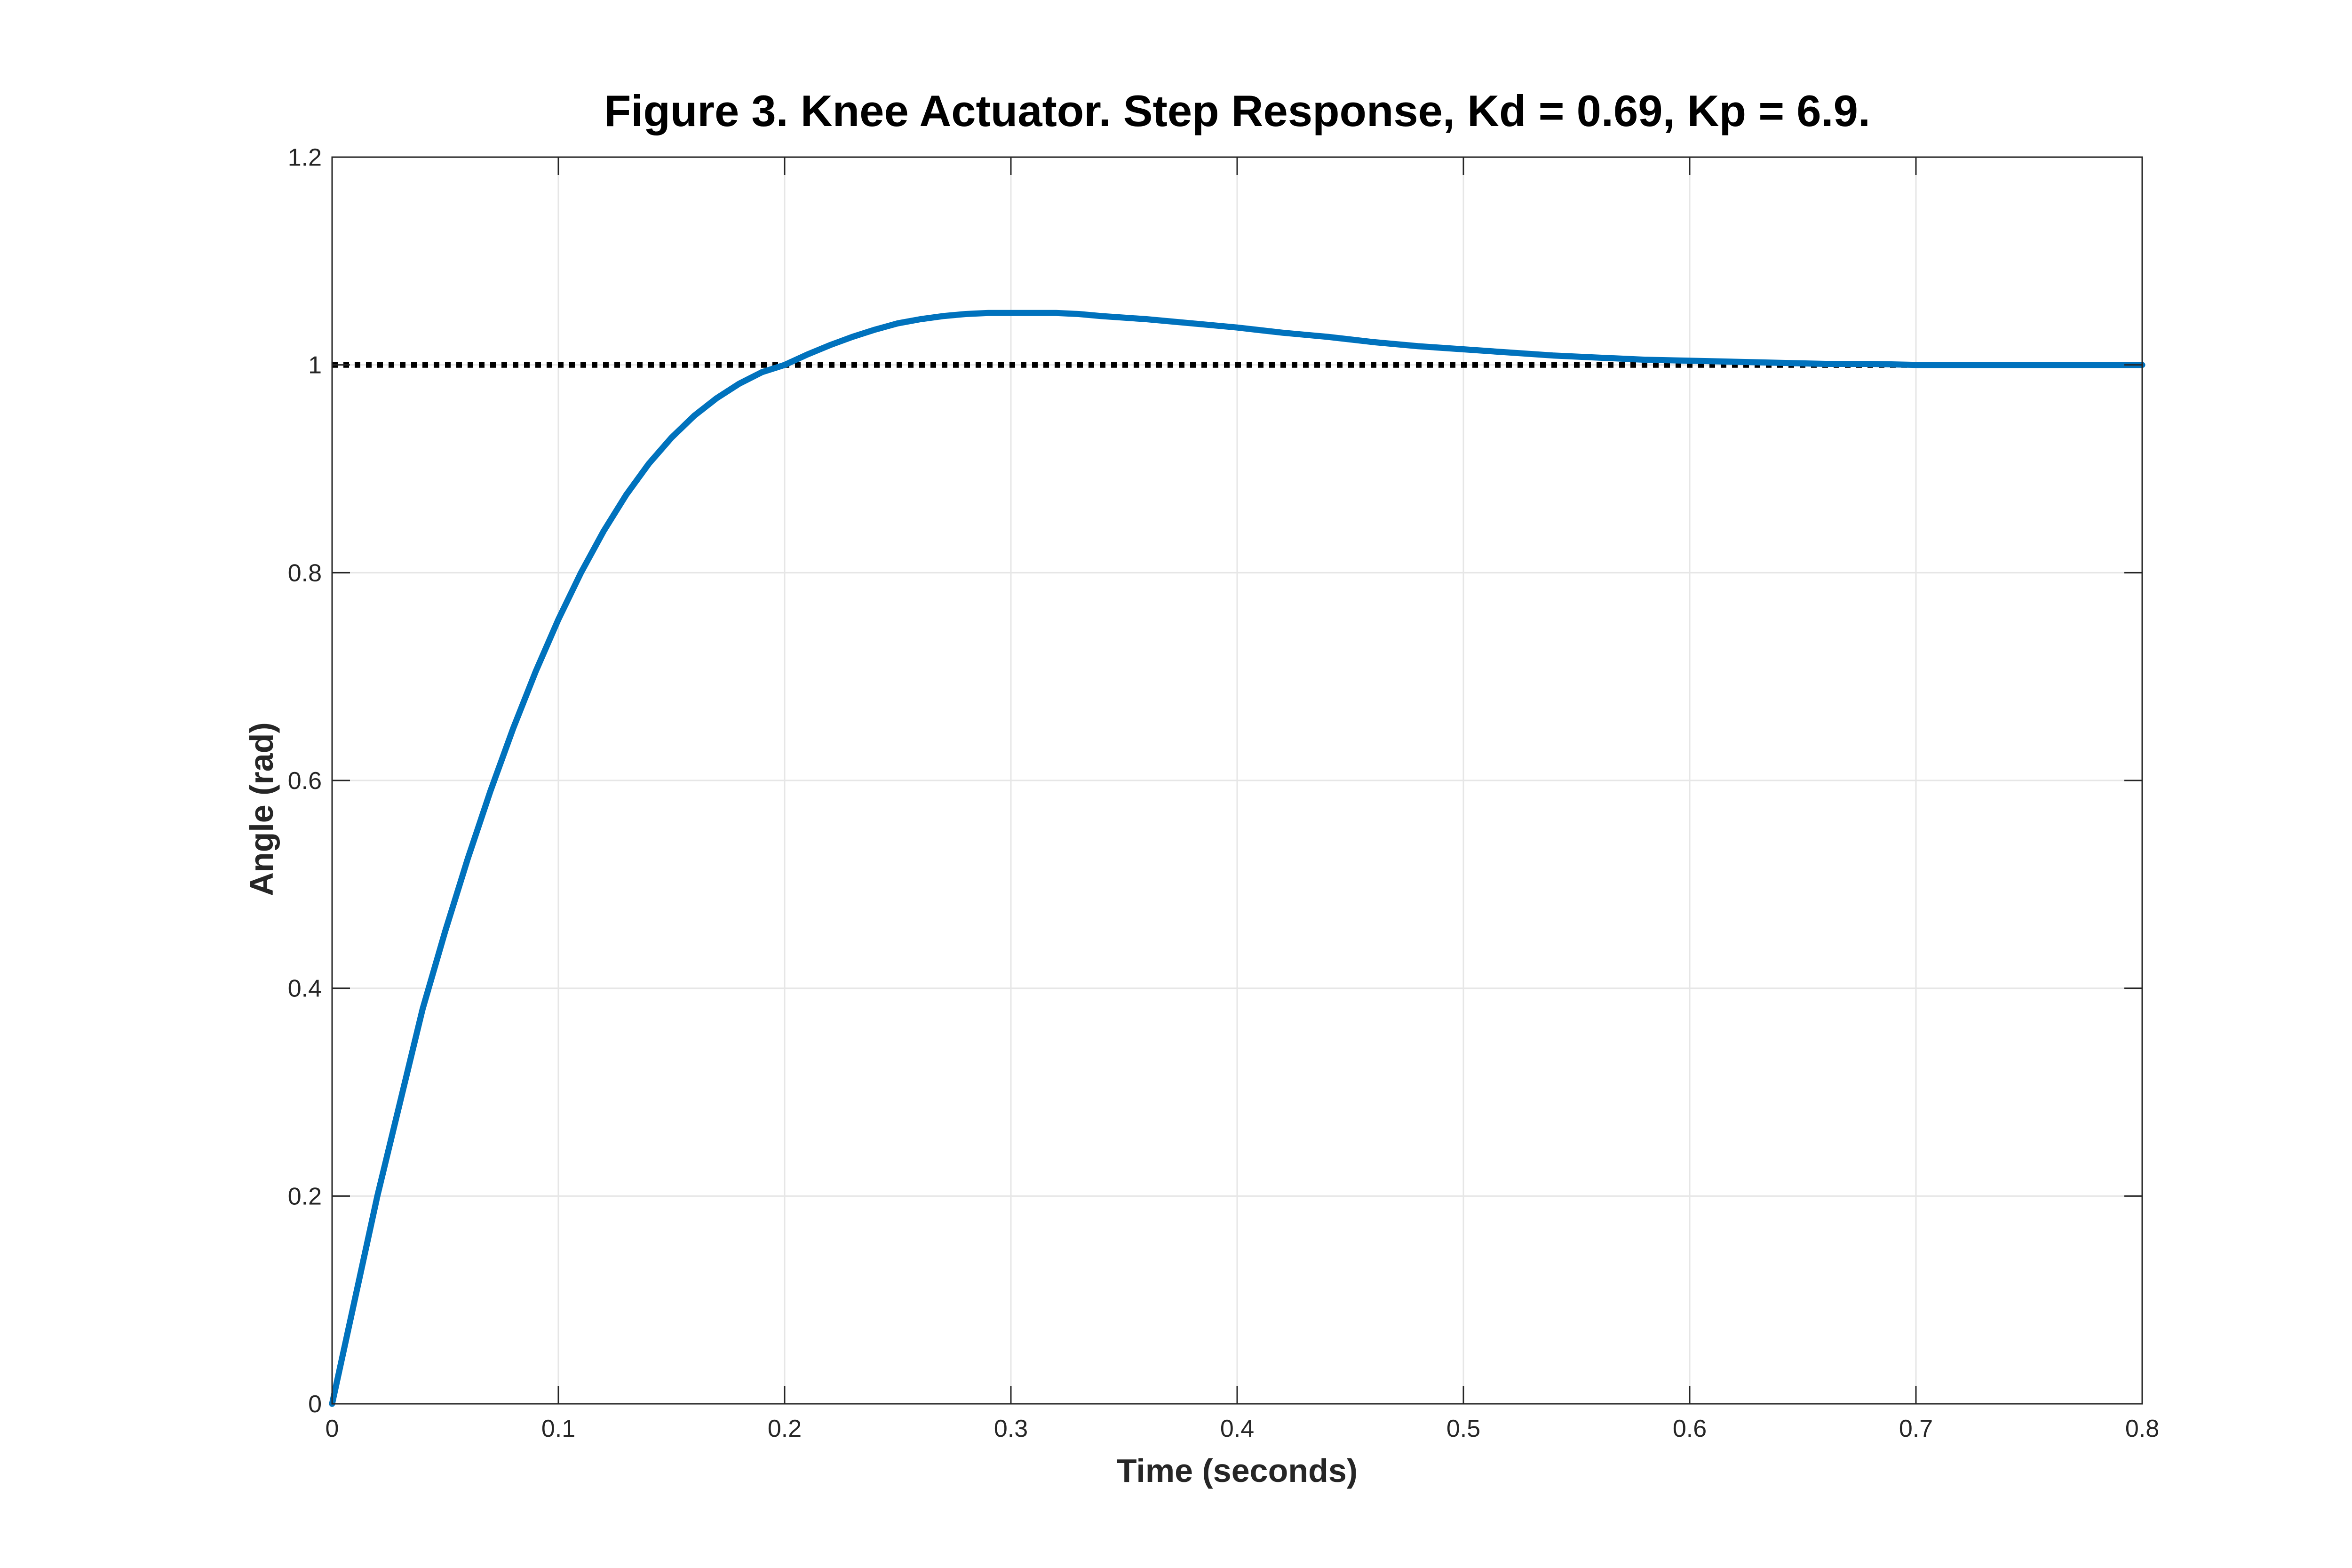 This screenshot has width=2352, height=1568. I want to click on x-tick-label: 0.2, so click(785, 1428).